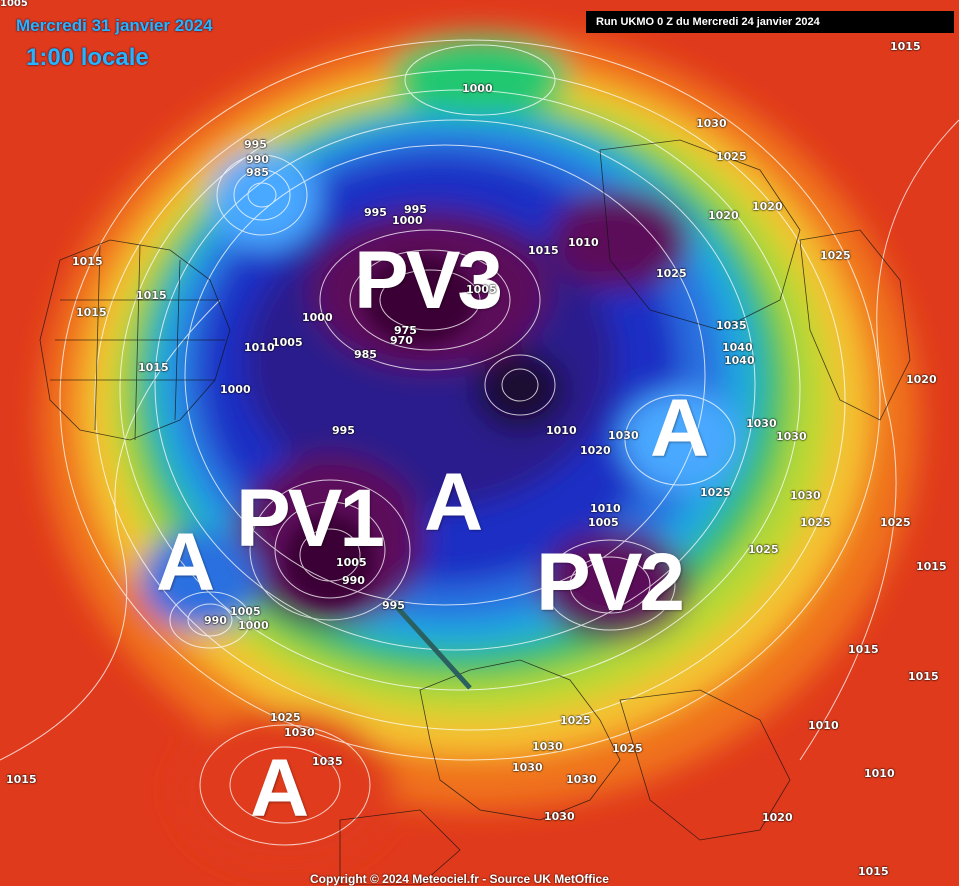 This screenshot has width=959, height=886. What do you see at coordinates (185, 562) in the screenshot?
I see `label-high-west: A` at bounding box center [185, 562].